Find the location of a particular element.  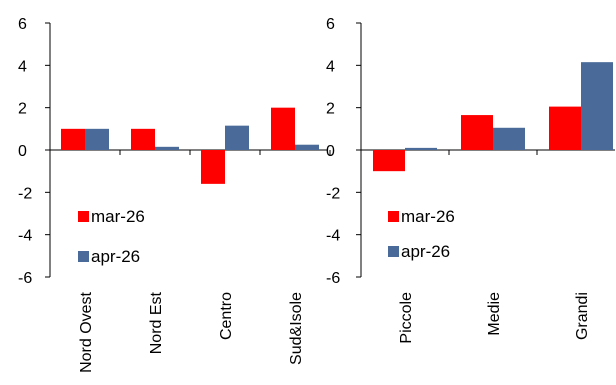

x-category-label: Sud&Isole is located at coordinates (296, 328).